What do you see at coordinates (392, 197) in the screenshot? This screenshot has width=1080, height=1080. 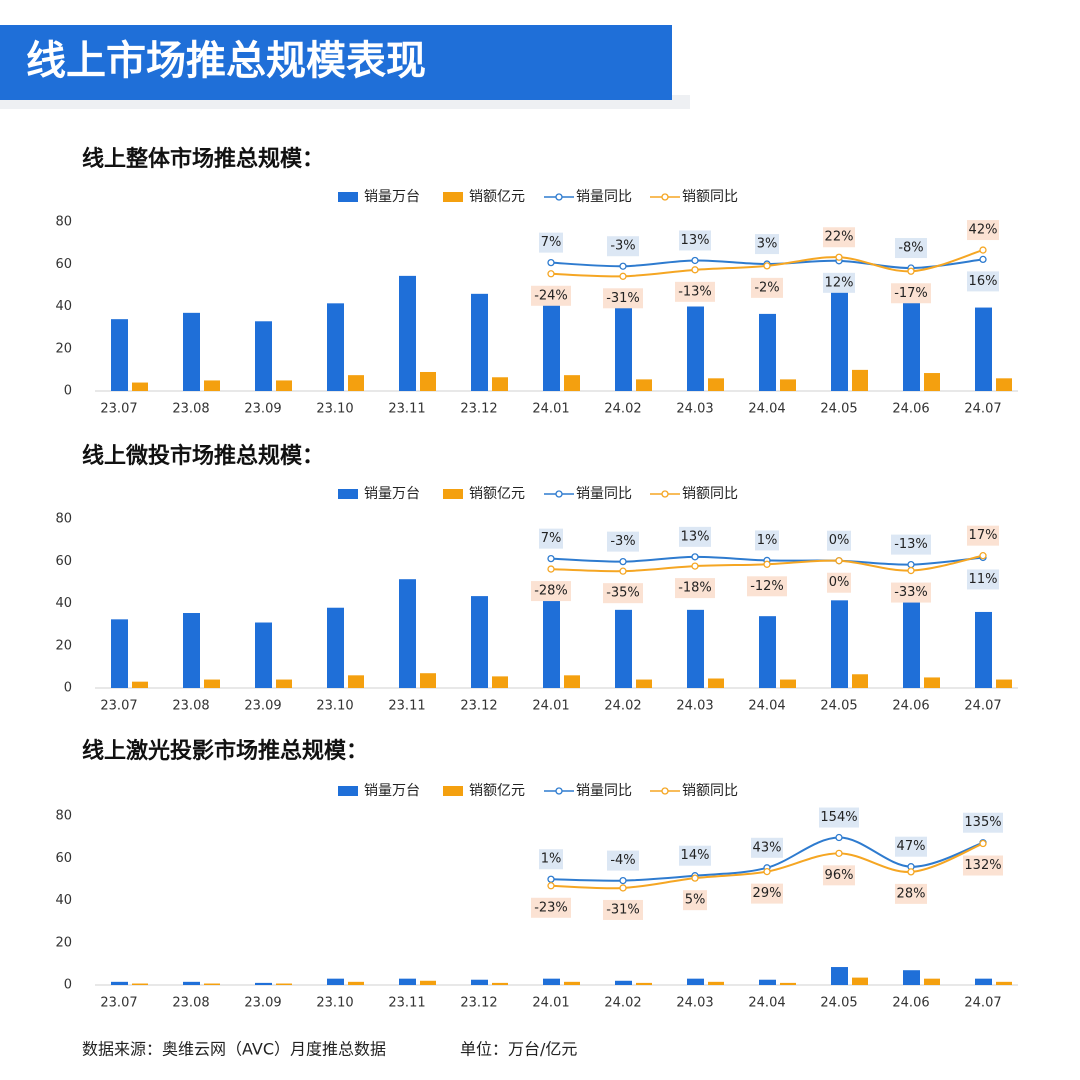 I see `legend-label: 销量万台` at bounding box center [392, 197].